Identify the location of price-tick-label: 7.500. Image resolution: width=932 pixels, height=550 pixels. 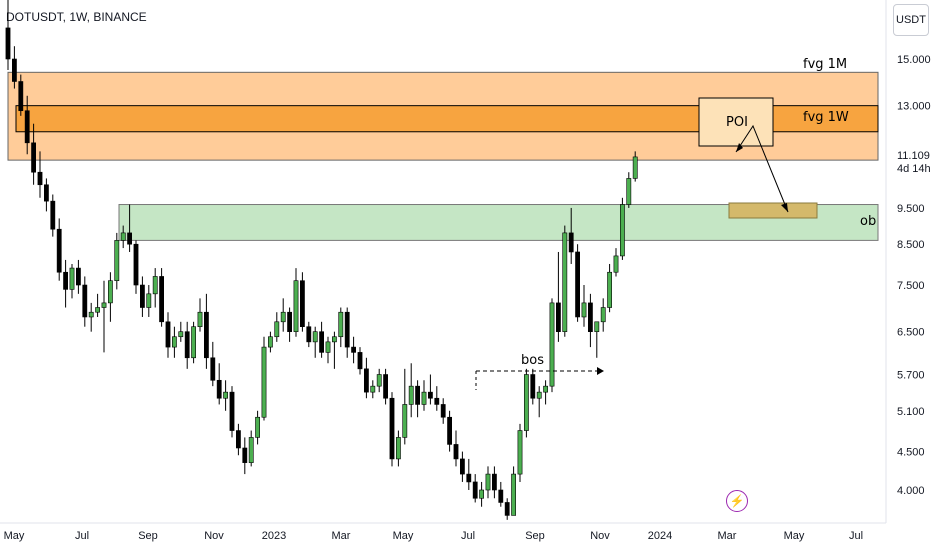
(911, 286).